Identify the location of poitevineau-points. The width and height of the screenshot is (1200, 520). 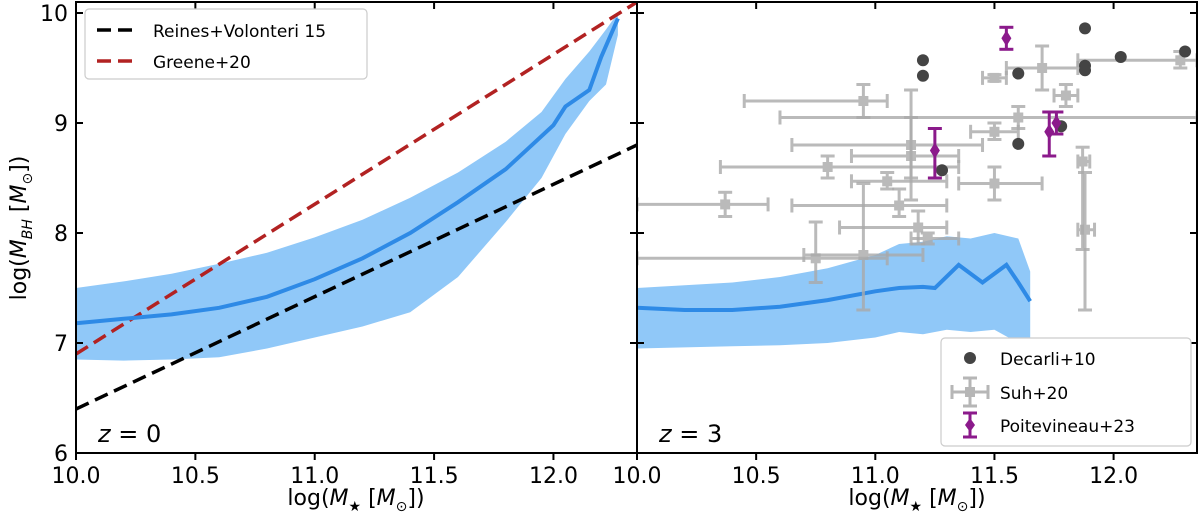
(995, 102).